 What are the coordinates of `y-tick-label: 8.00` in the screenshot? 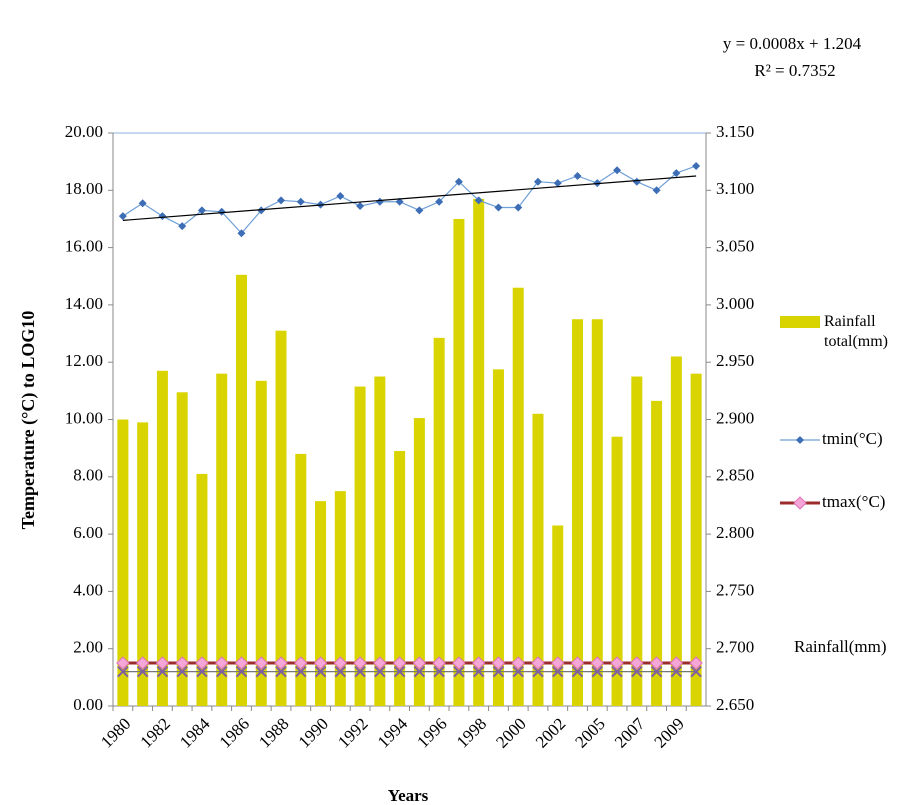 It's located at (88, 475).